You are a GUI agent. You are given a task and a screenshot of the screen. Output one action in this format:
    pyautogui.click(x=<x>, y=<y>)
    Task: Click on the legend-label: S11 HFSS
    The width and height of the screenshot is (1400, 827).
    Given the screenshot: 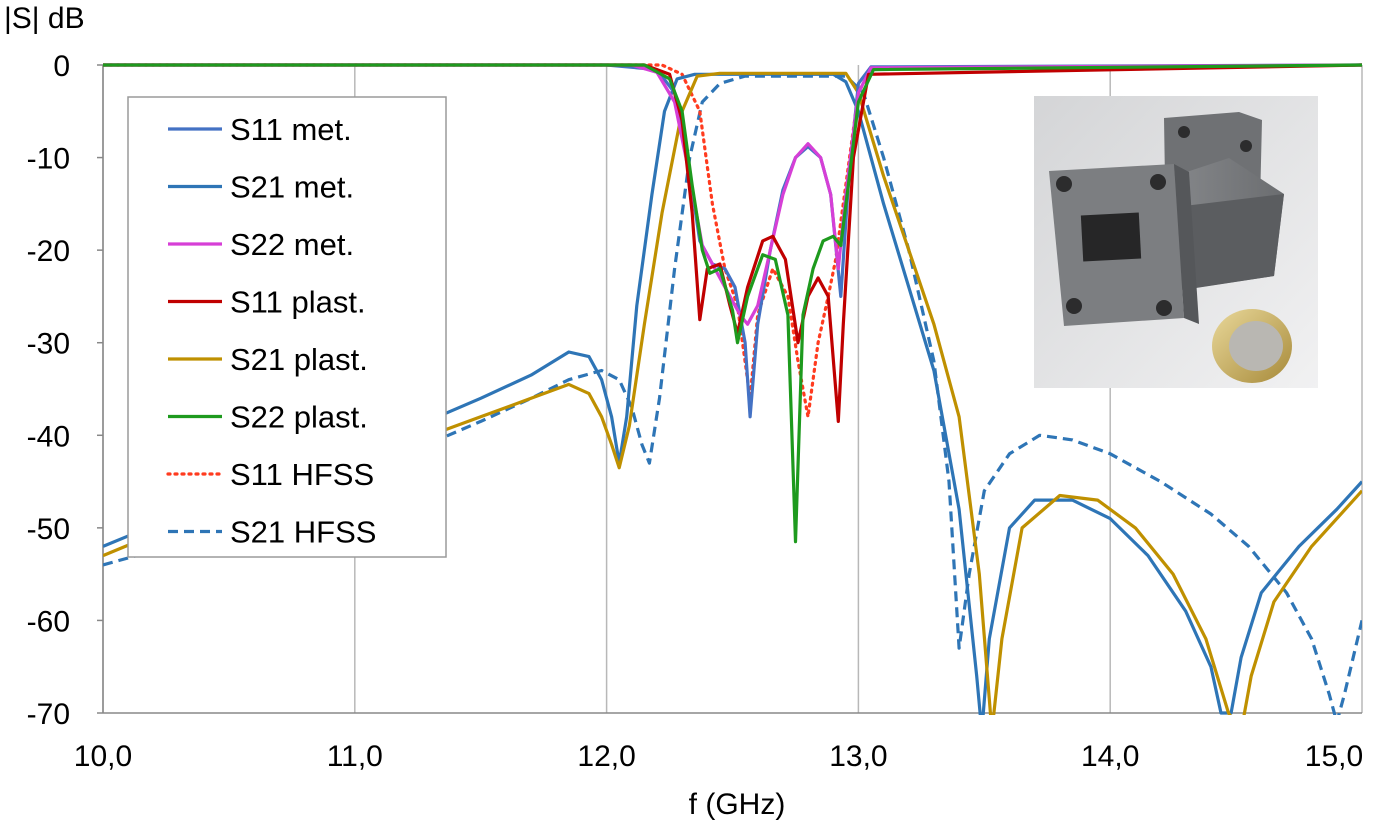 What is the action you would take?
    pyautogui.click(x=302, y=474)
    